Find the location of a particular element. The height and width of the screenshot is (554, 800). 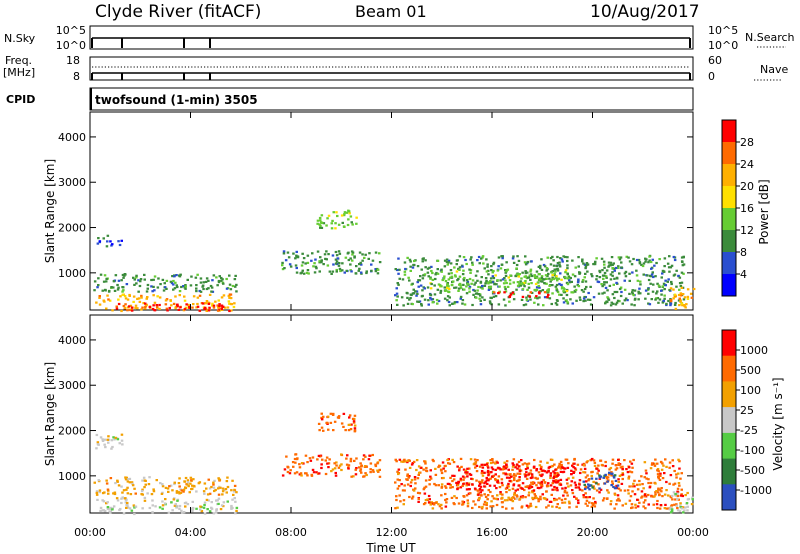

velocity-ylabel: Slant Range [km] is located at coordinates (50, 414).